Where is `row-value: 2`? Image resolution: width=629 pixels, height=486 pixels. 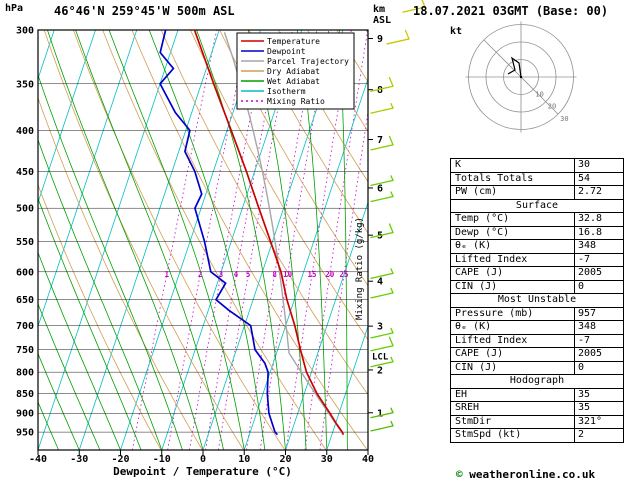
row-value: 2 is located at coordinates (581, 434).